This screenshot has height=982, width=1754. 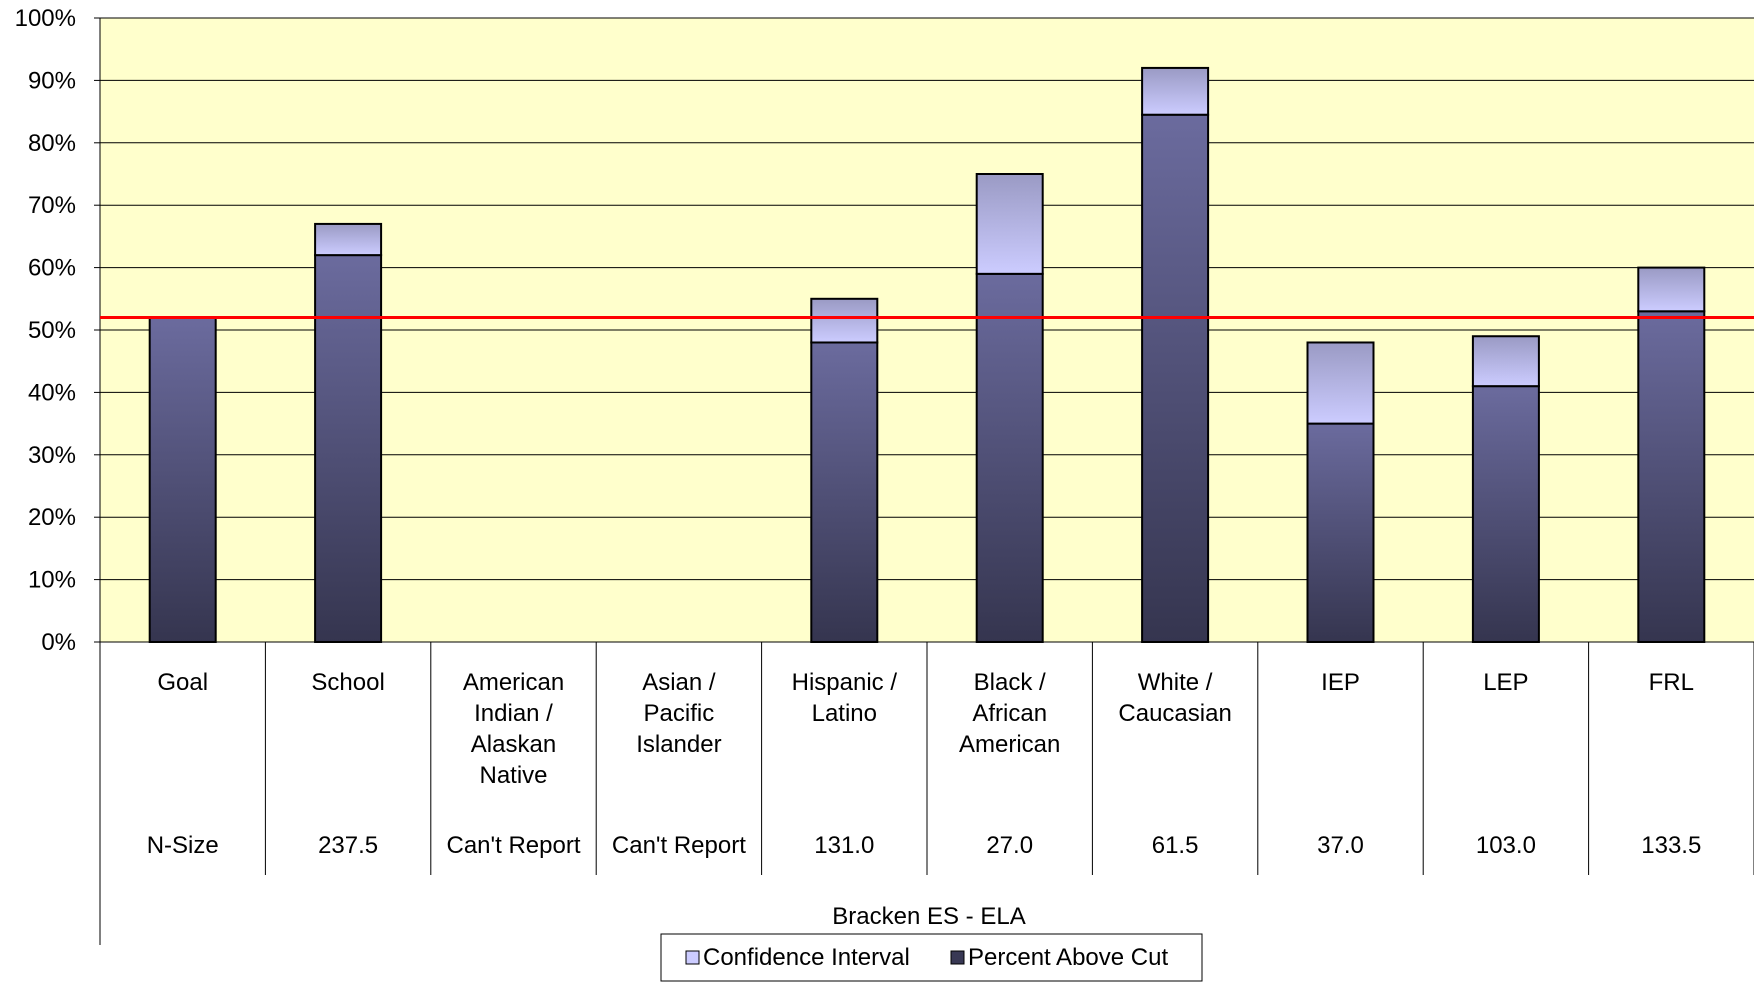 I want to click on n-size-value: N-Size, so click(x=183, y=845).